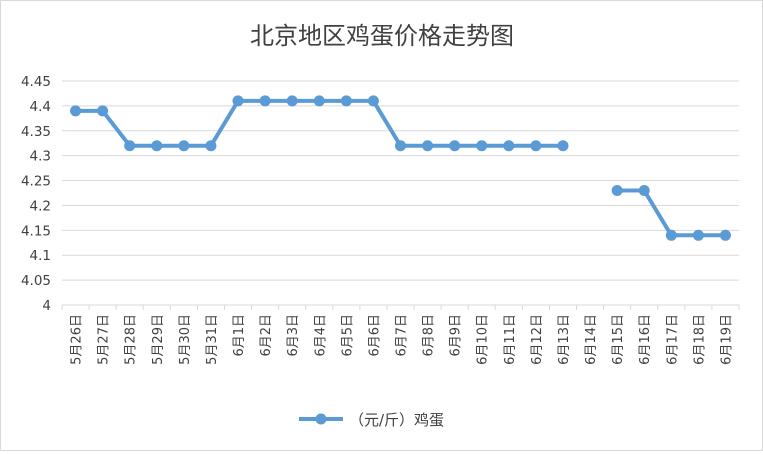  What do you see at coordinates (36, 231) in the screenshot?
I see `y-tick-label: 4.15` at bounding box center [36, 231].